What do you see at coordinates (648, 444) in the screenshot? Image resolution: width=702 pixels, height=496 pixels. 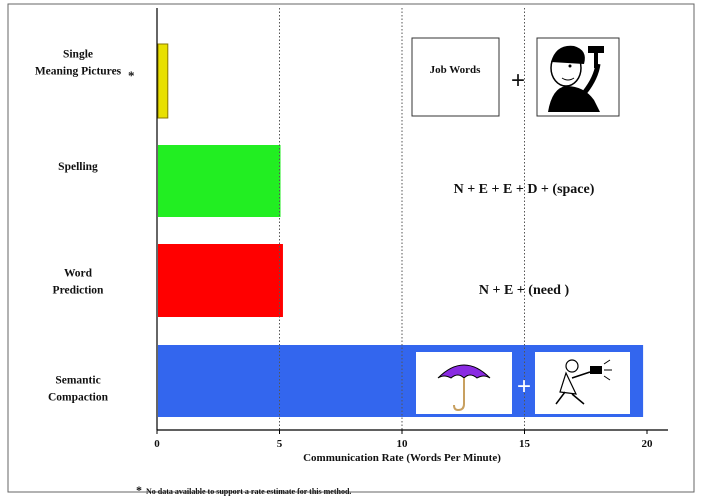 I see `x-tick-label-20: 20` at bounding box center [648, 444].